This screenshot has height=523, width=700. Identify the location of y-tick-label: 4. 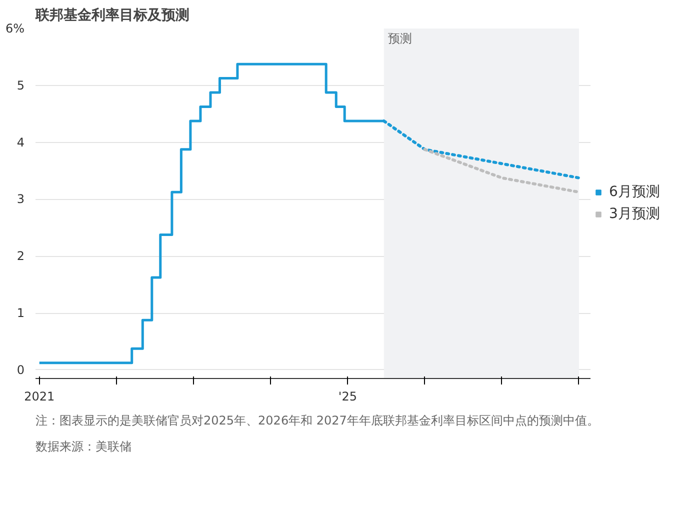
(20, 142).